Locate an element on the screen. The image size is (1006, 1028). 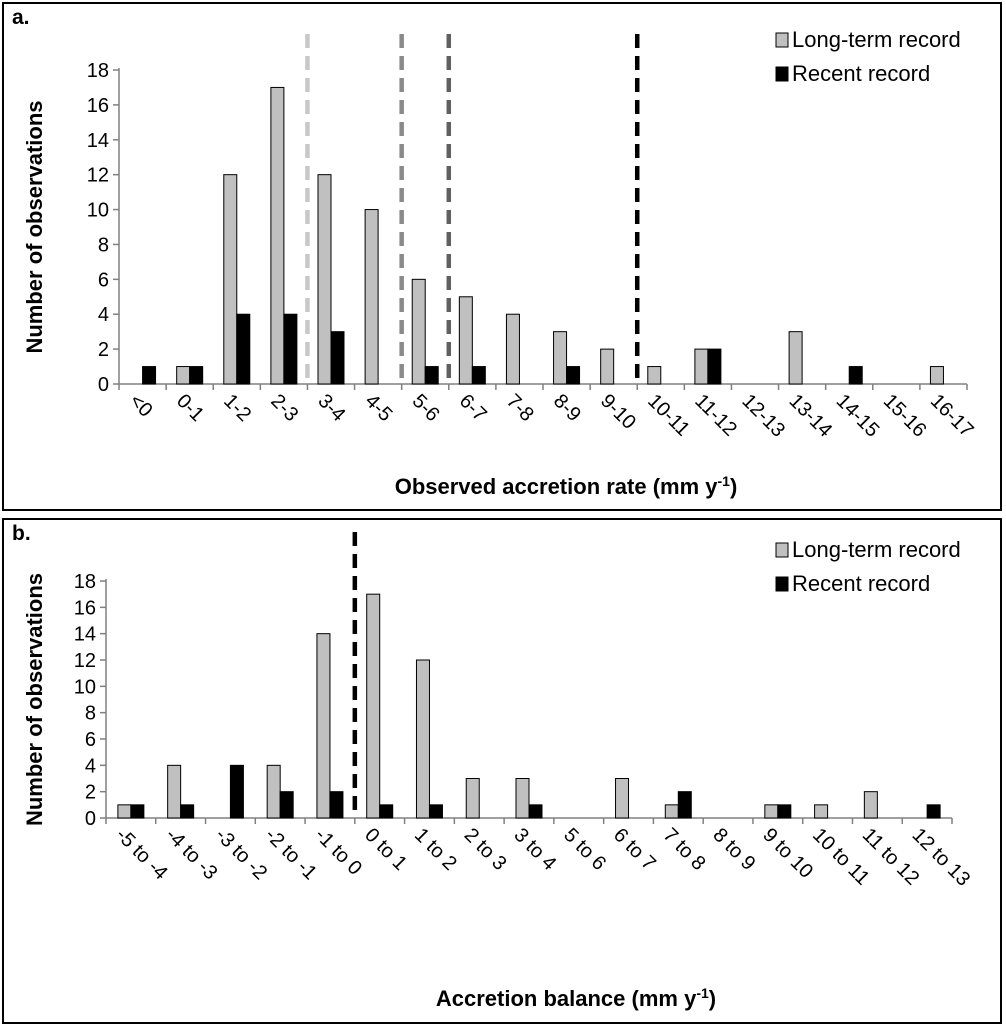
x-tick-label: 7-8 is located at coordinates (520, 408).